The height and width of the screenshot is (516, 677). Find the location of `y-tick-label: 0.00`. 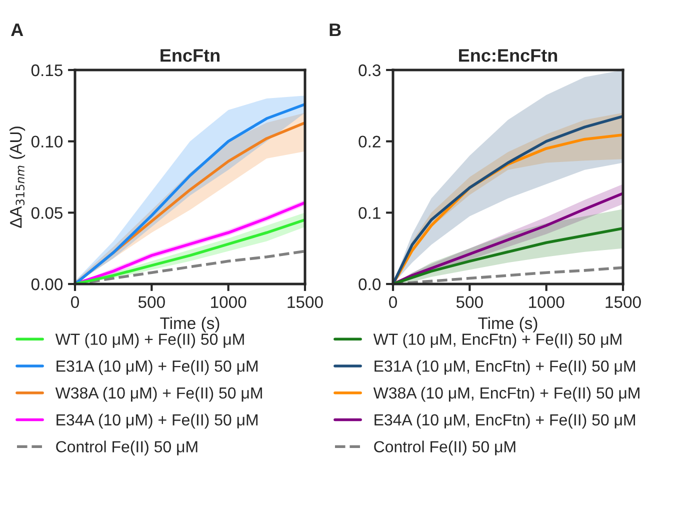

y-tick-label: 0.00 is located at coordinates (47, 284).